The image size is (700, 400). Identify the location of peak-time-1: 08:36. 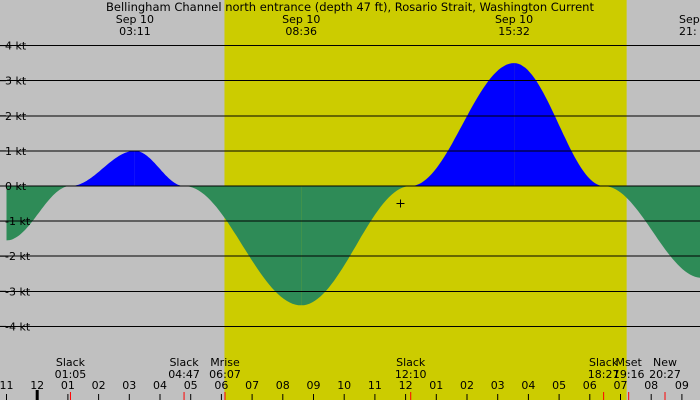
(301, 31).